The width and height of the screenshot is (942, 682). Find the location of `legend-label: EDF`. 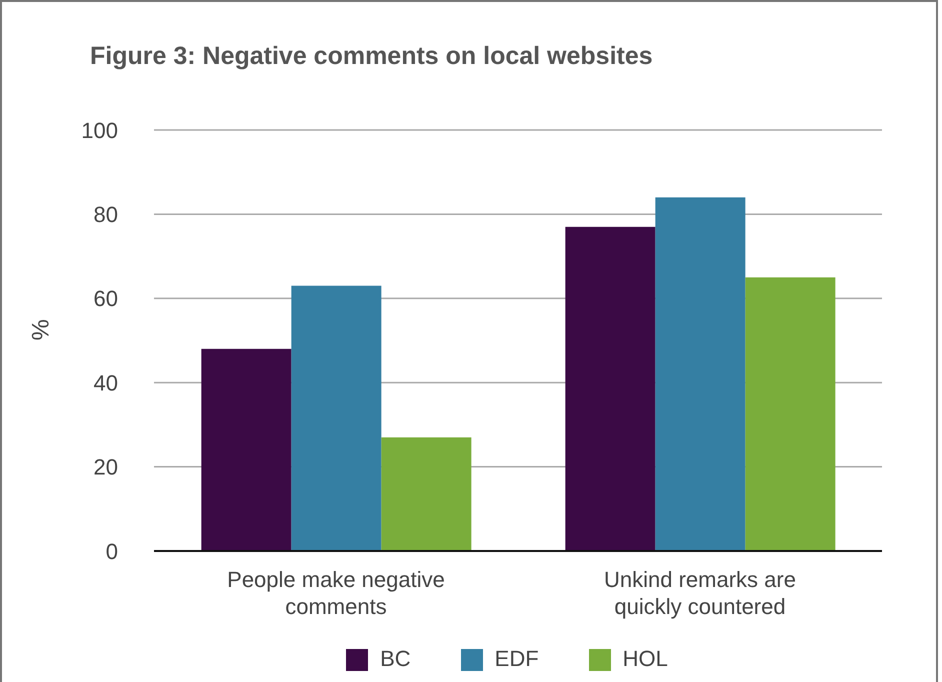

legend-label: EDF is located at coordinates (516, 658).